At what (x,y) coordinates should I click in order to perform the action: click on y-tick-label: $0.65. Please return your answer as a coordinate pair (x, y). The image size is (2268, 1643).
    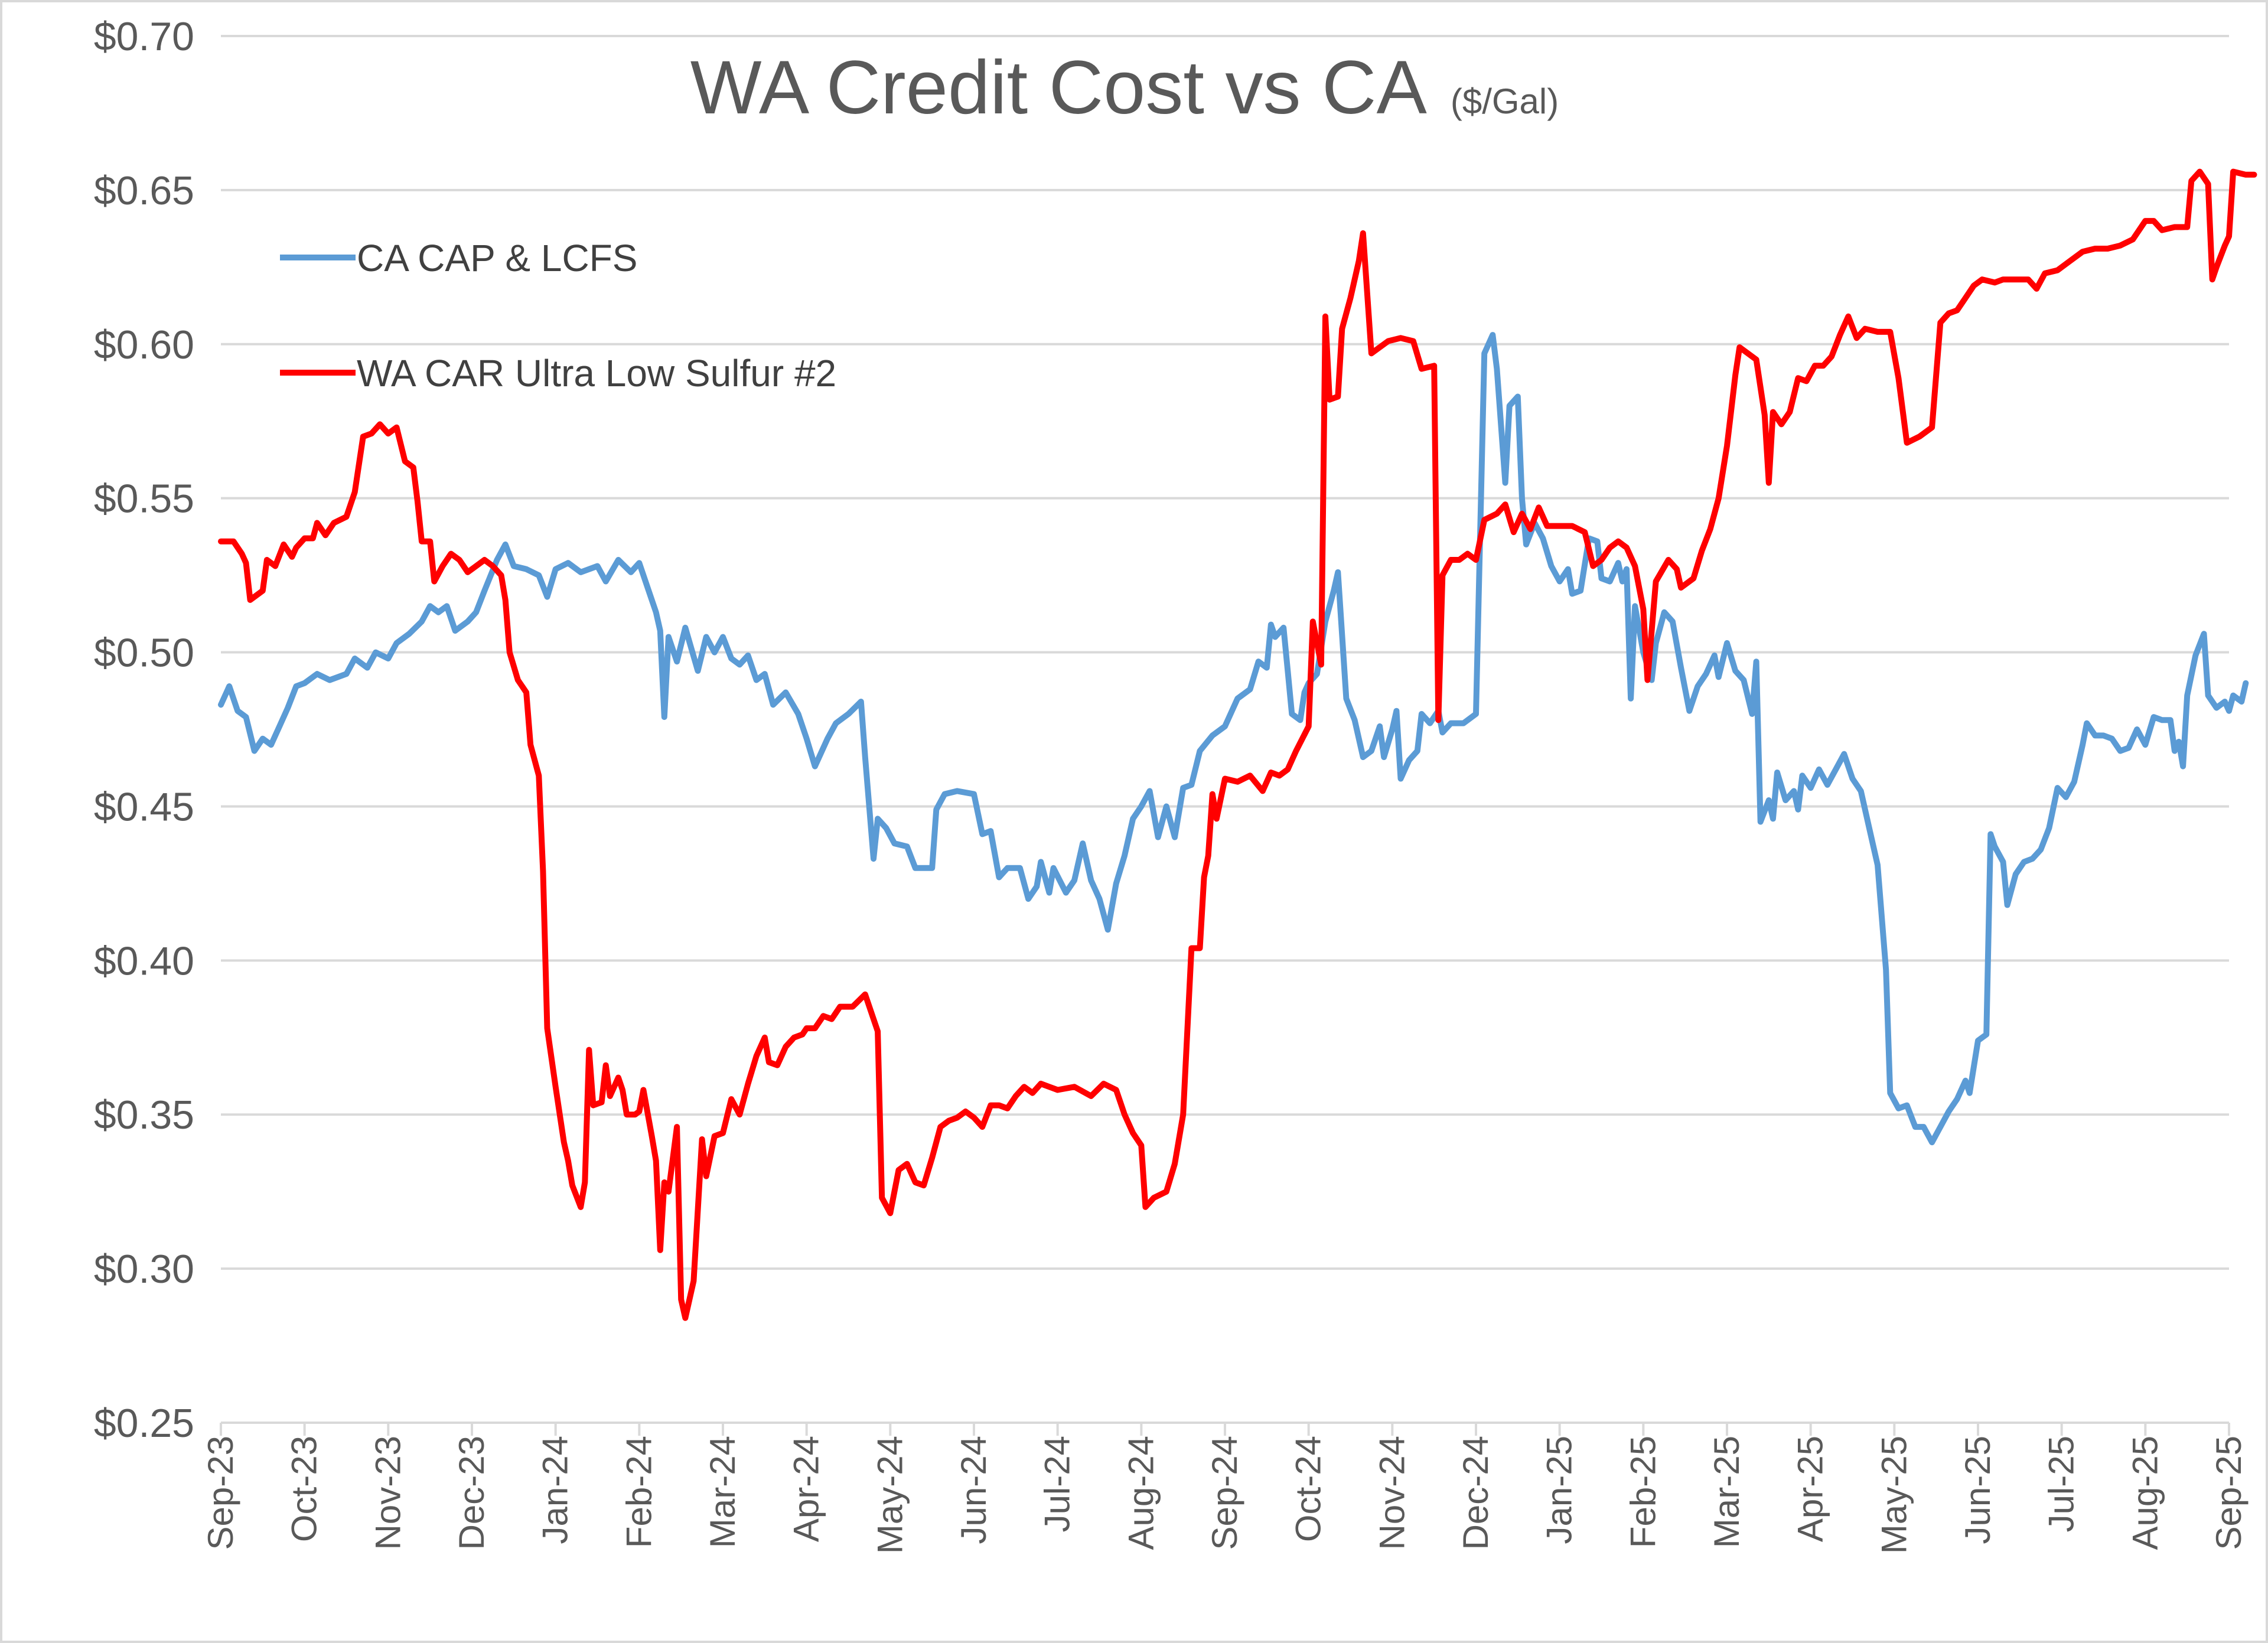
    Looking at the image, I should click on (144, 190).